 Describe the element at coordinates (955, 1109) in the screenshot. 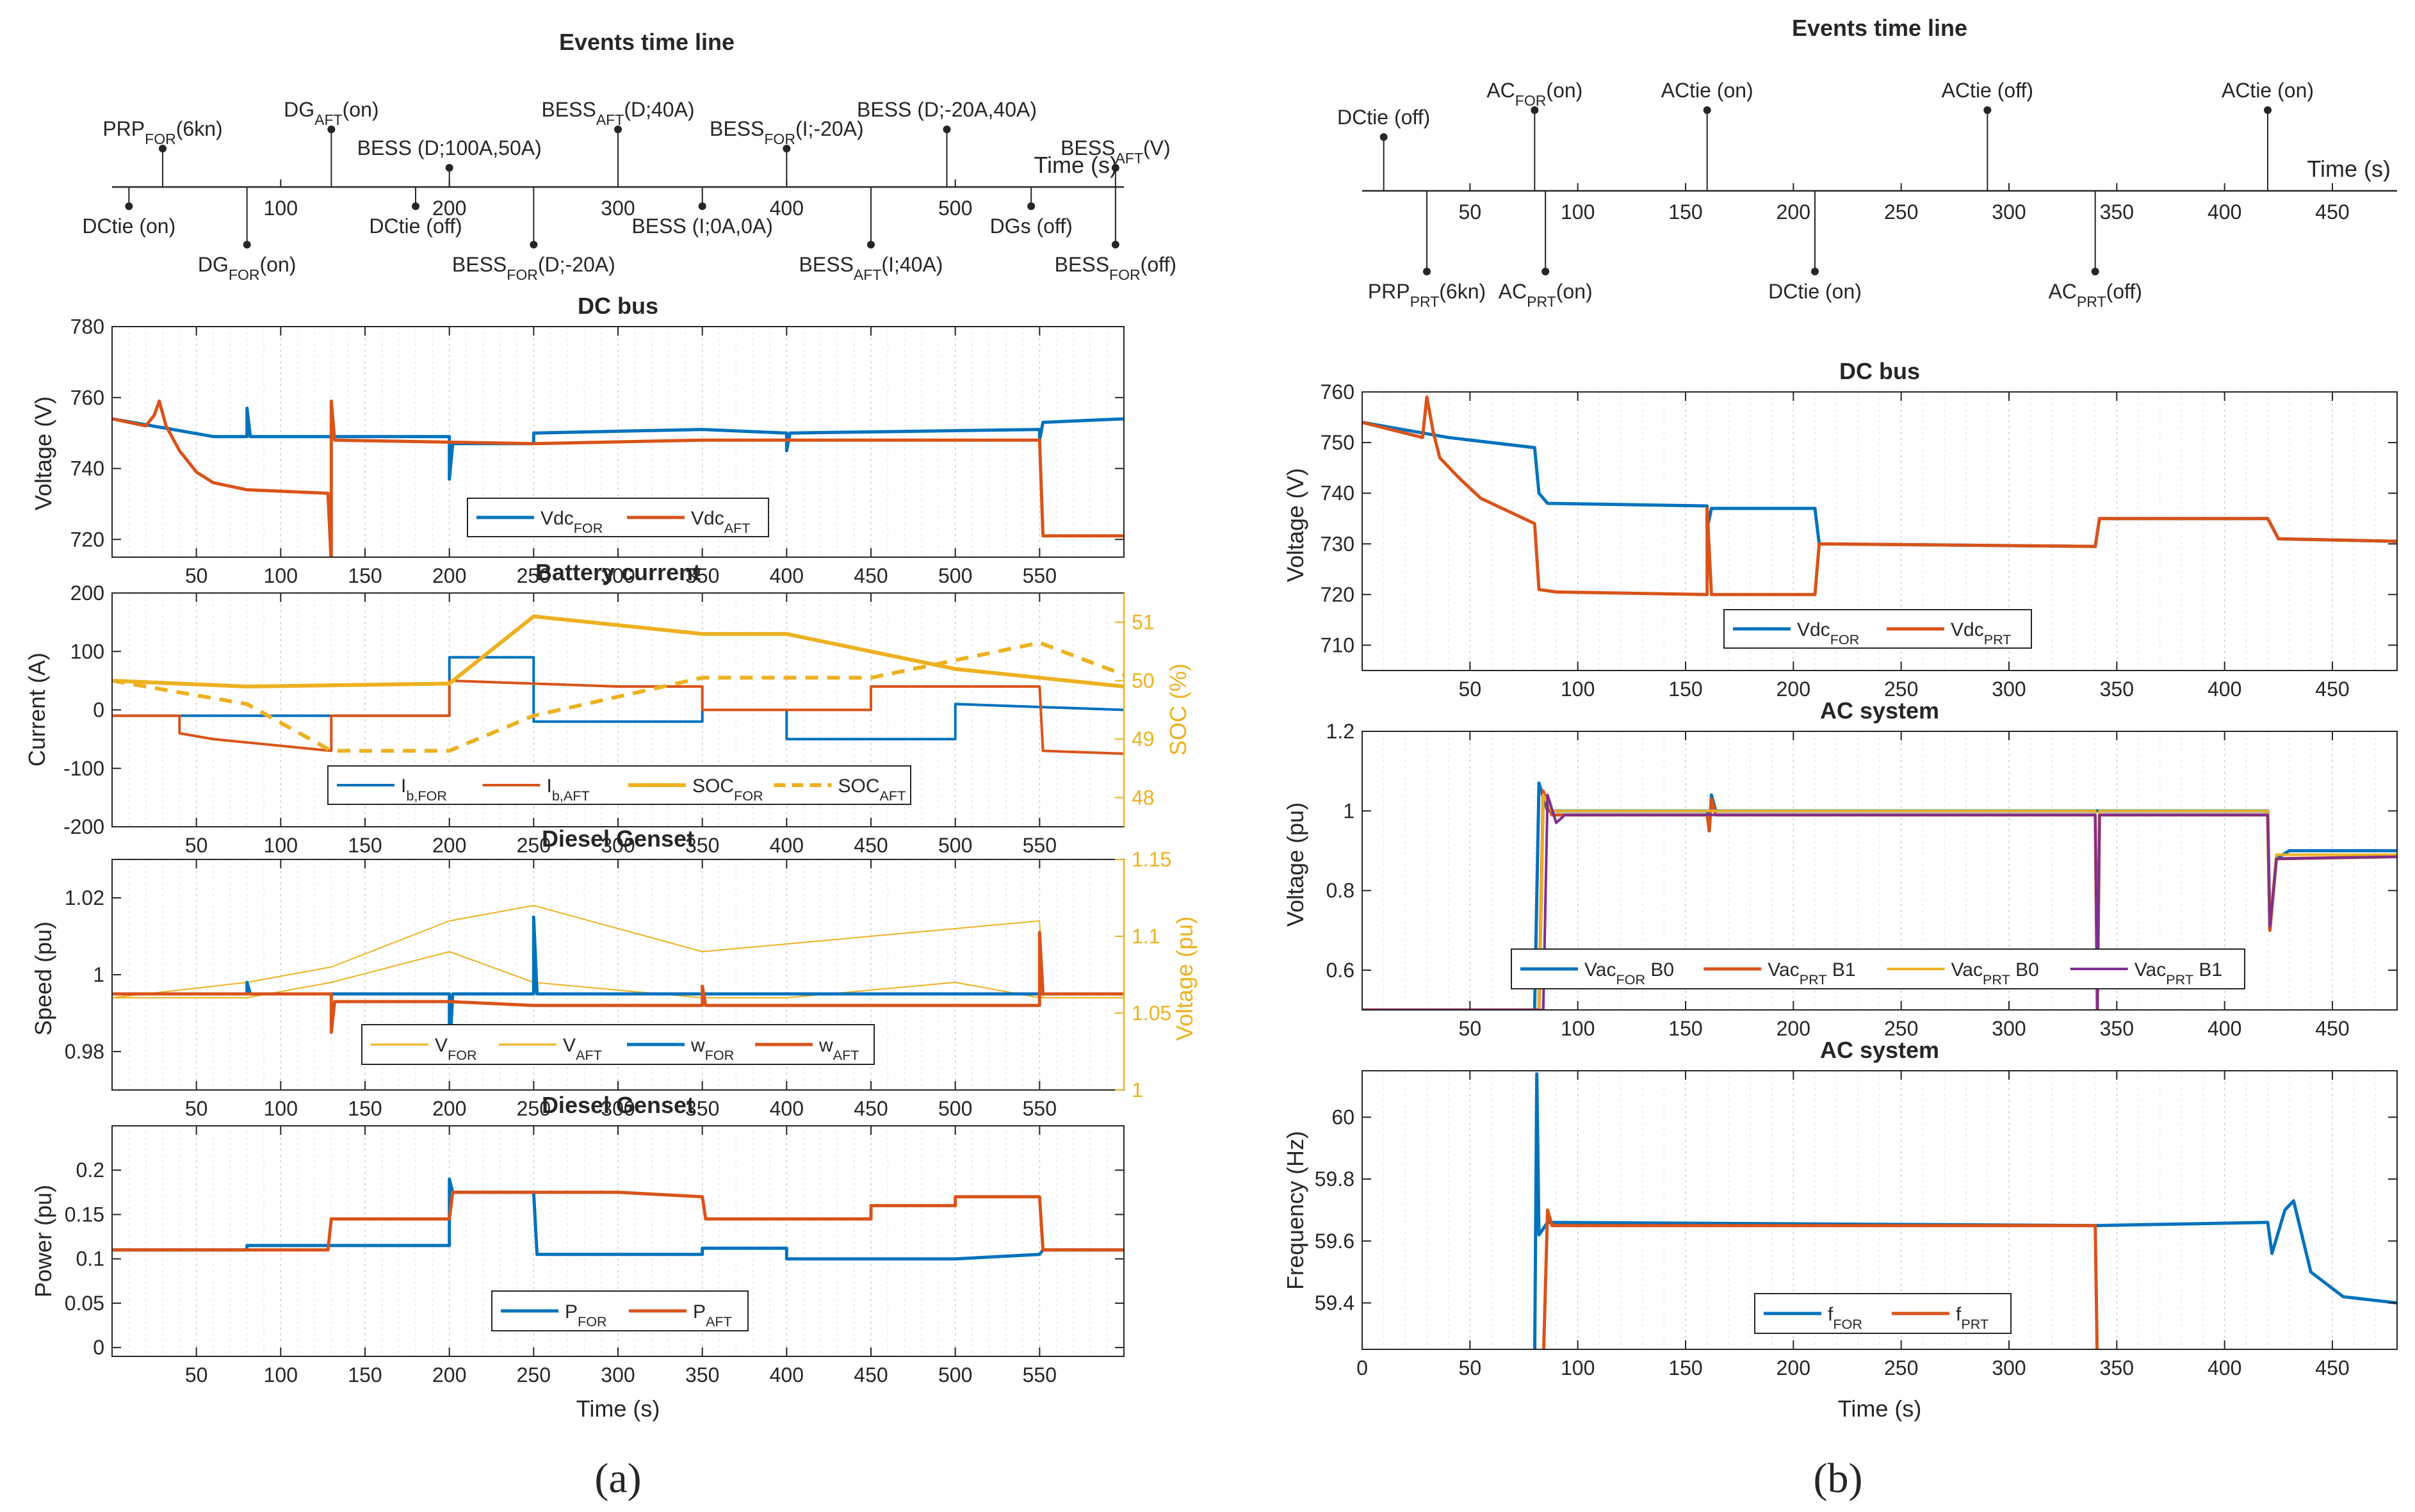

I see `pa3-xtick-label-9: 500` at that location.